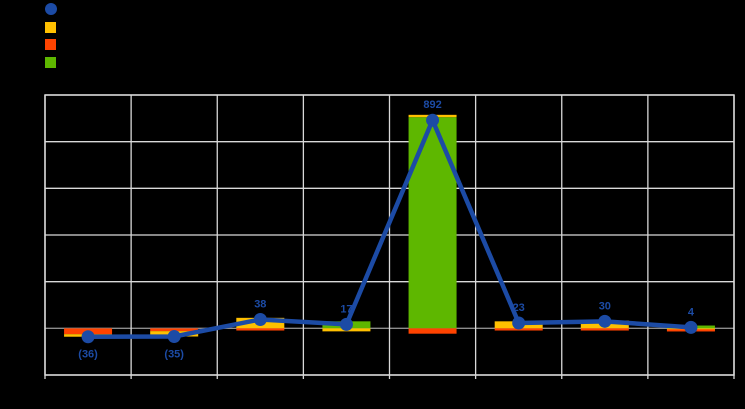  I want to click on legend-item-net-line-series, so click(51, 8).